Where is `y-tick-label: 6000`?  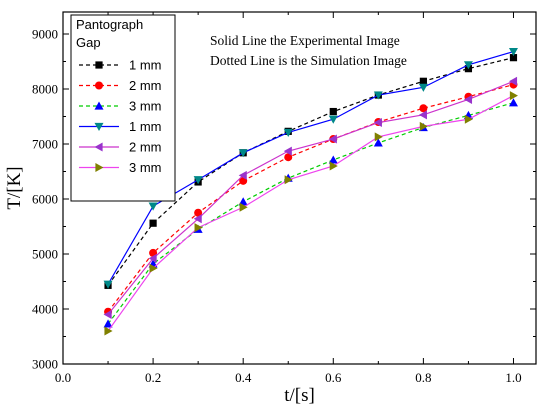
y-tick-label: 6000 is located at coordinates (45, 199).